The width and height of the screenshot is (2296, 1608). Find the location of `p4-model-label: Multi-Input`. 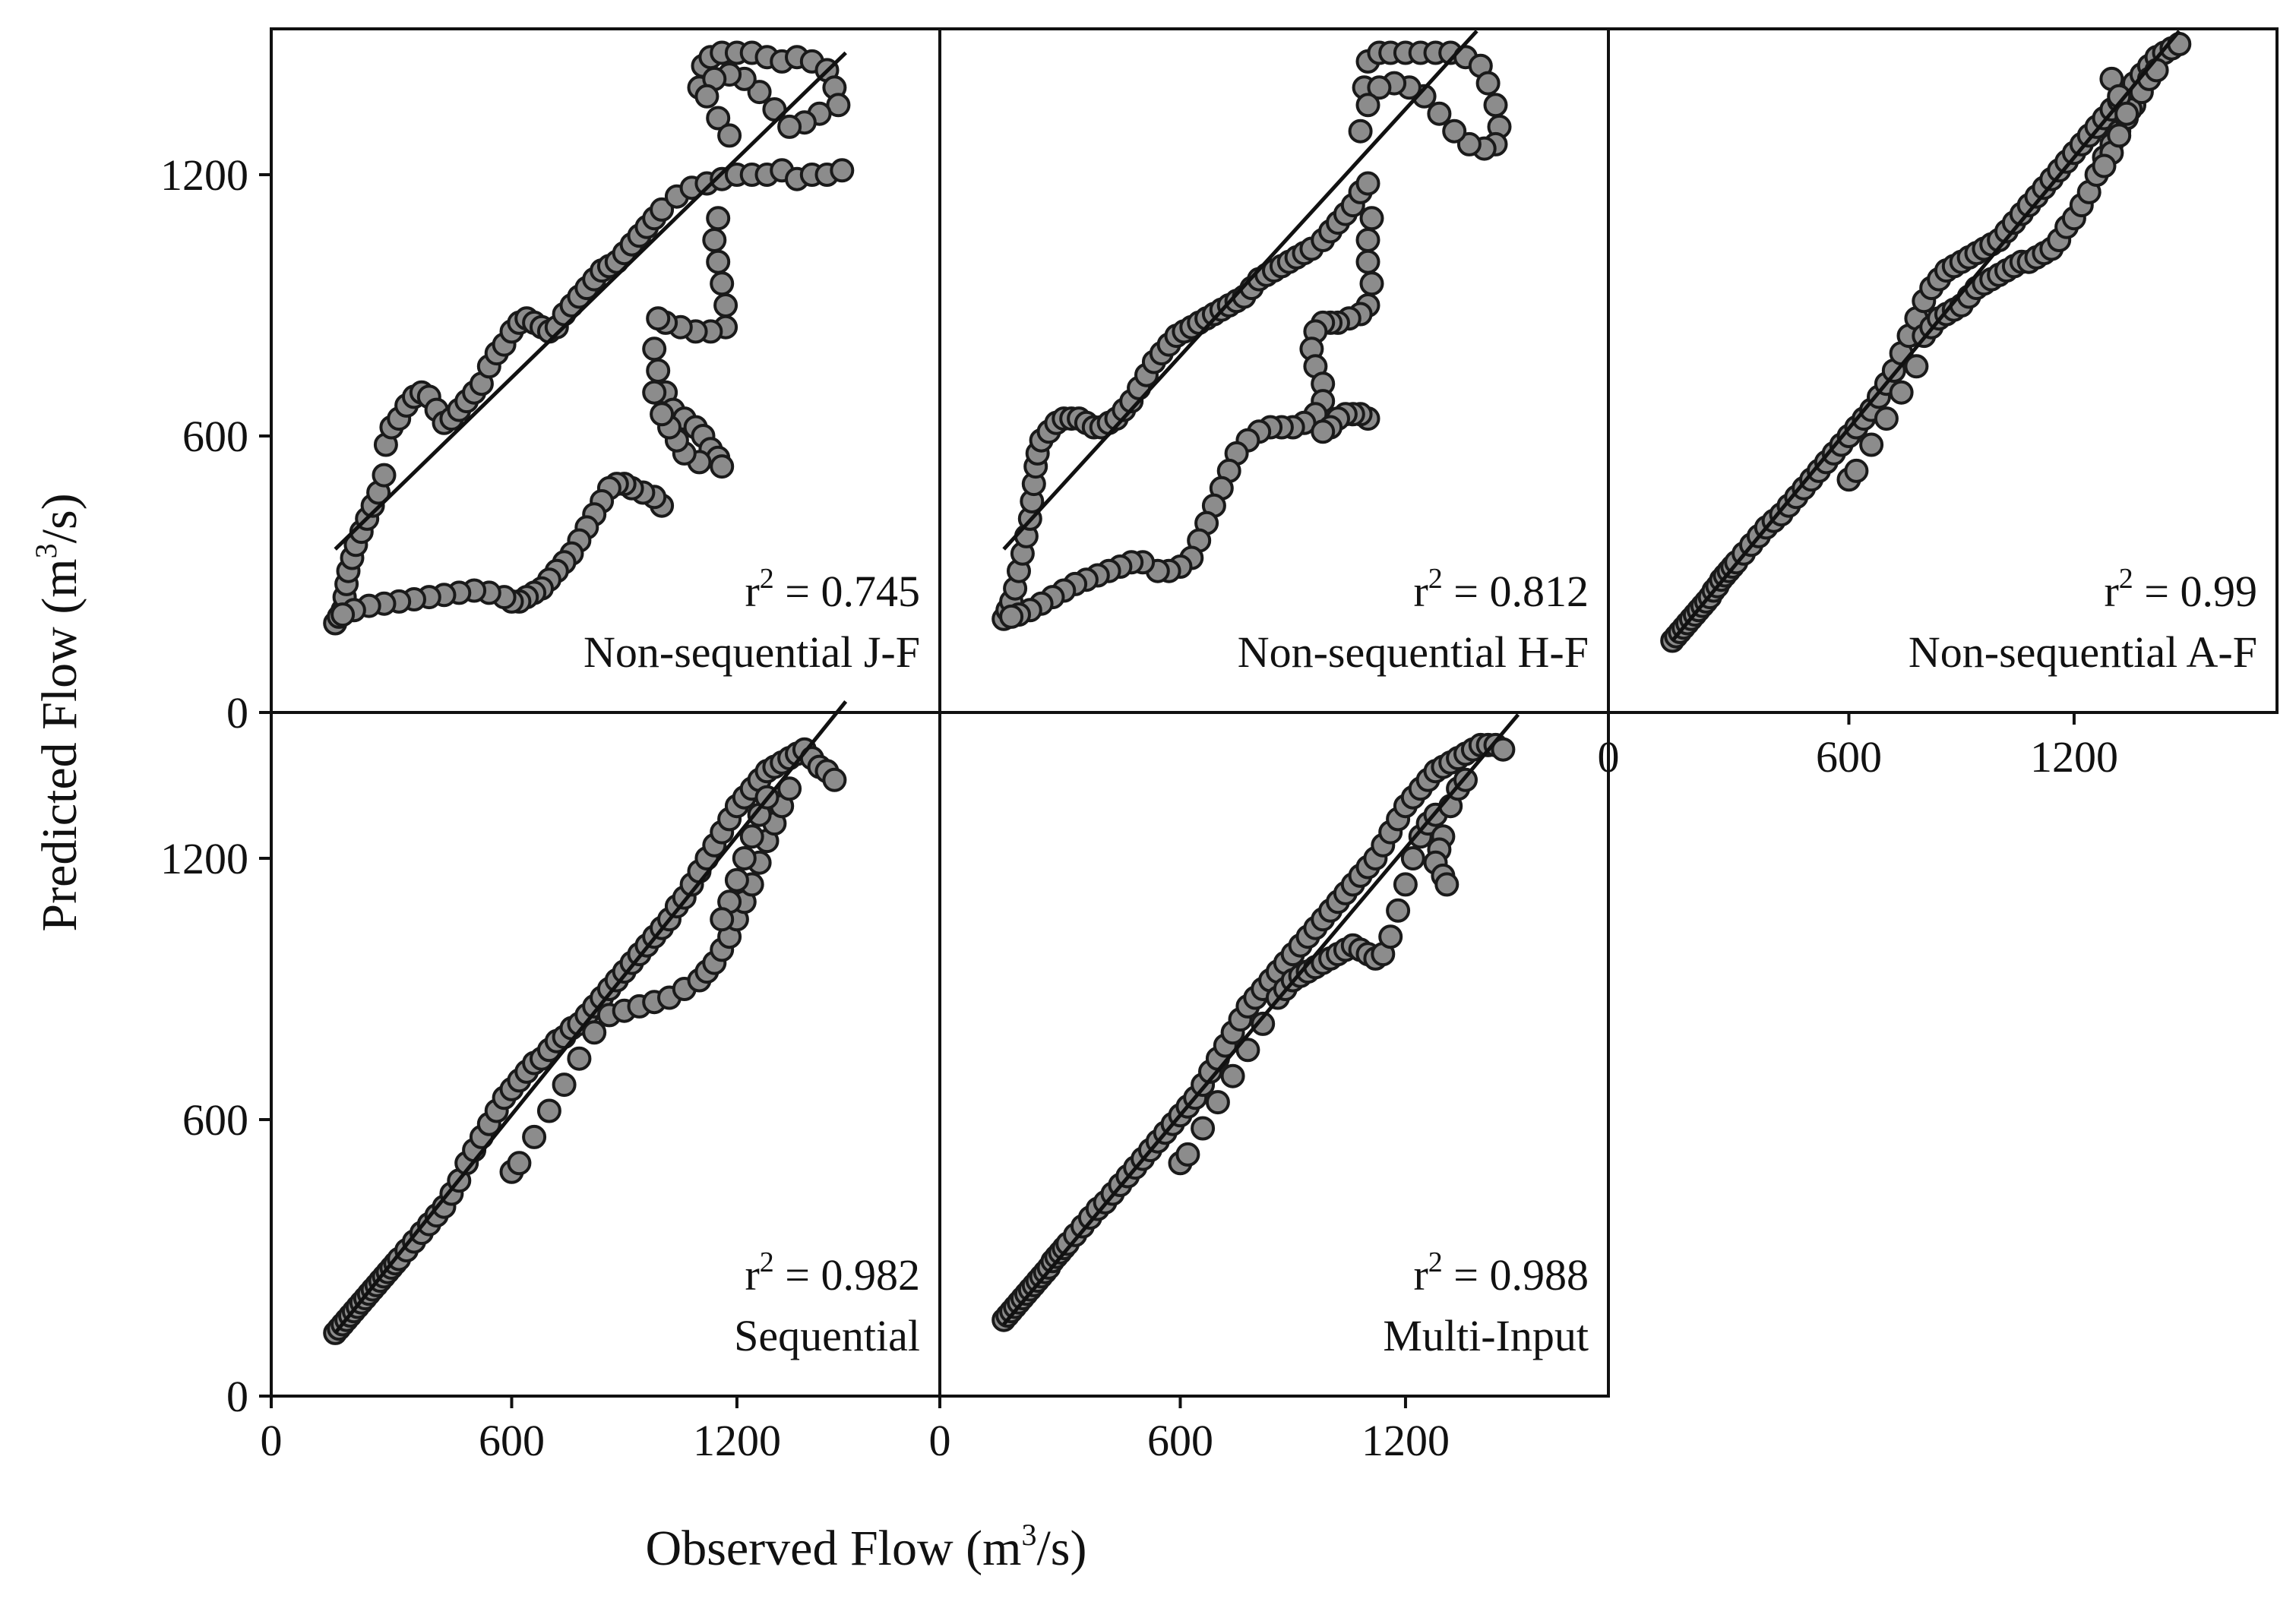

p4-model-label: Multi-Input is located at coordinates (1486, 1335).